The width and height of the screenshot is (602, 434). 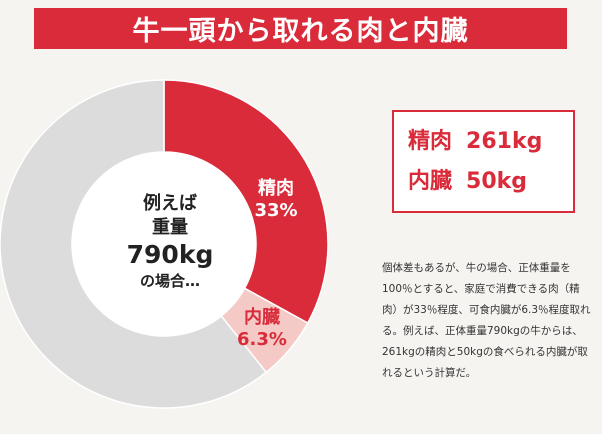 I want to click on slice-label-meat: 精肉 33%, so click(x=276, y=200).